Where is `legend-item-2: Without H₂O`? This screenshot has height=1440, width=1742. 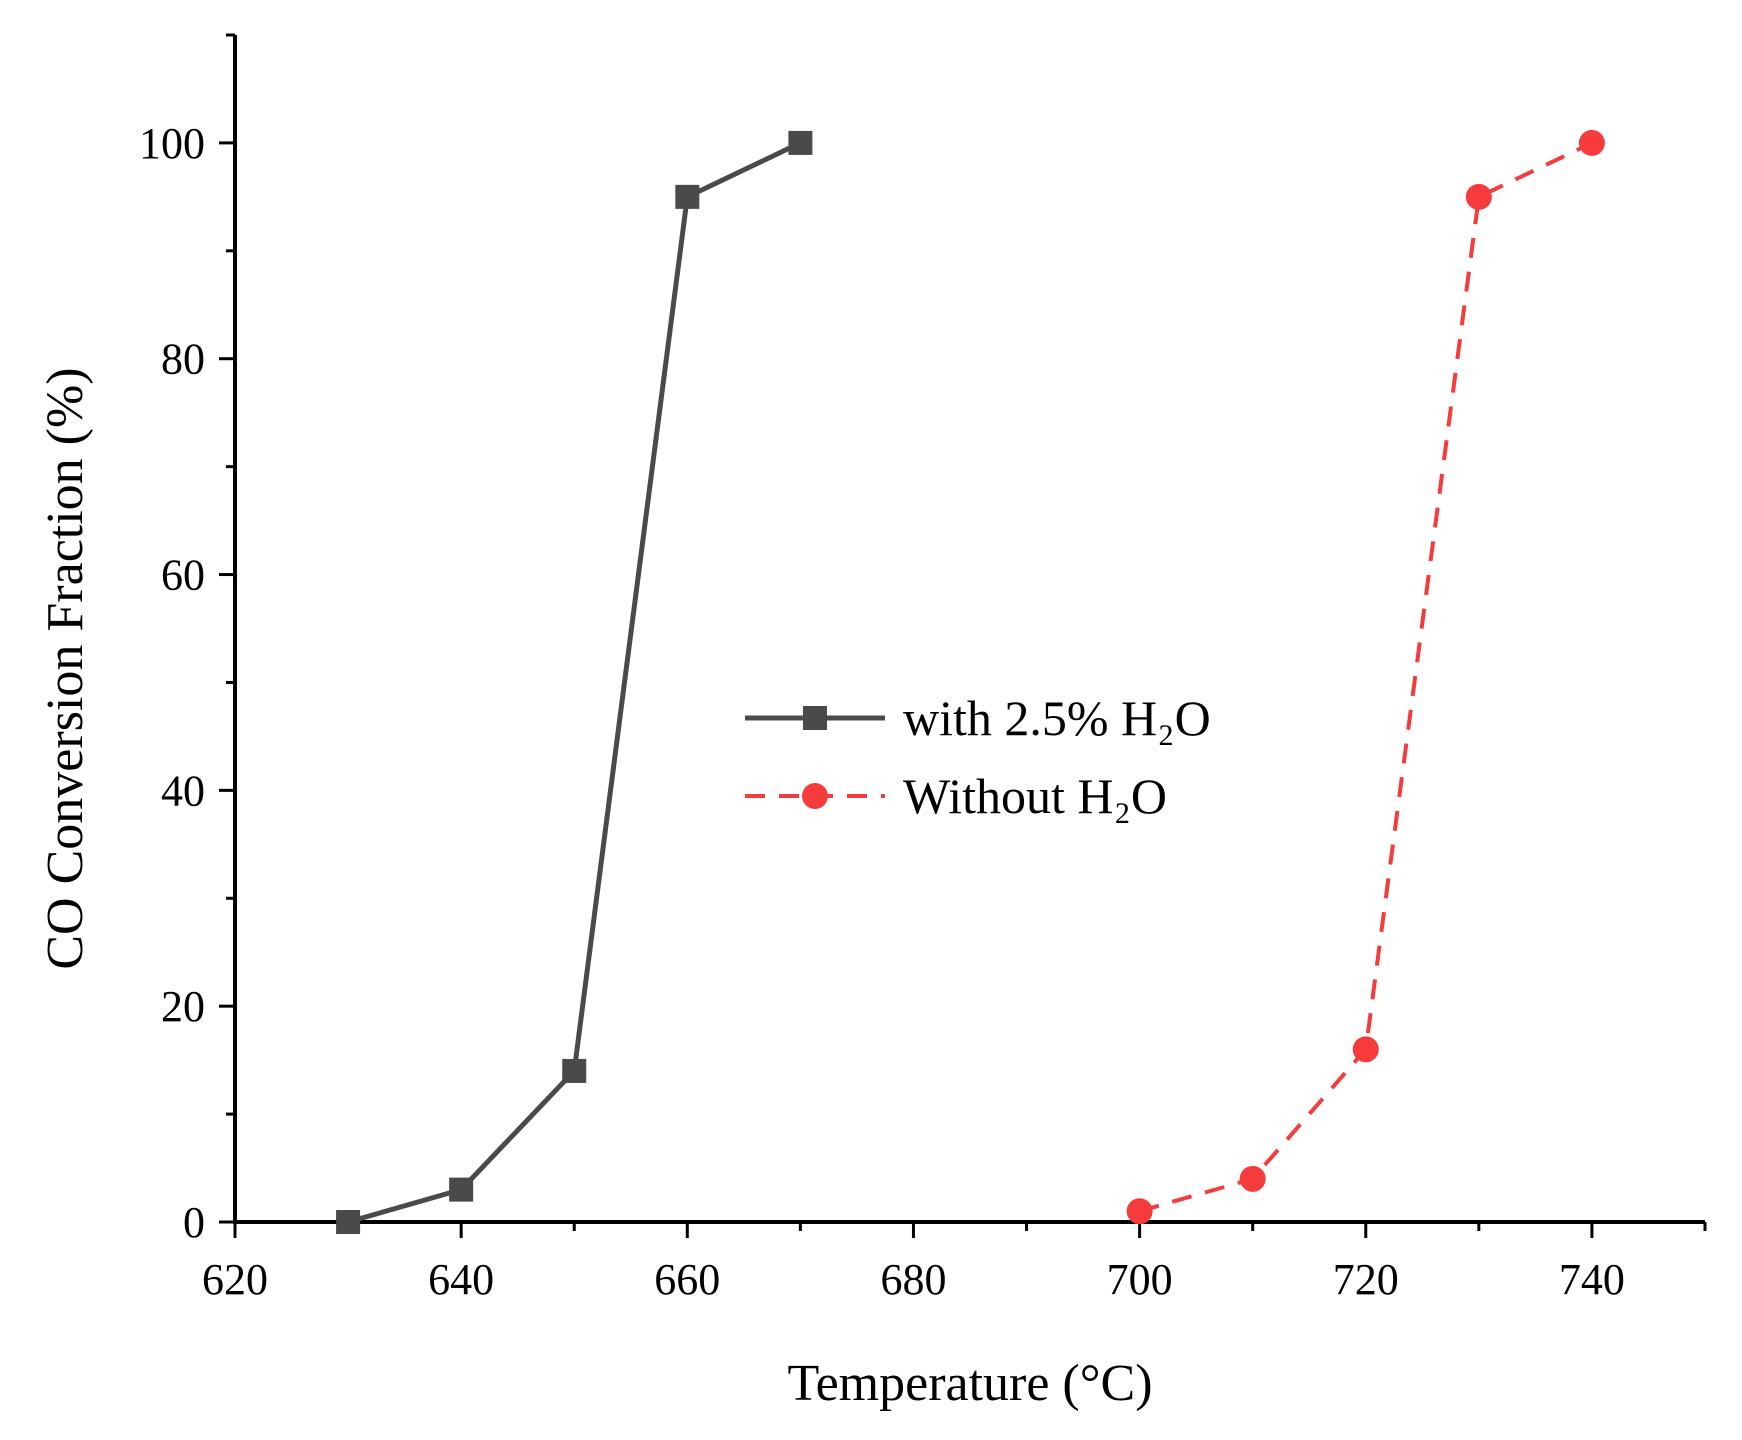
legend-item-2: Without H₂O is located at coordinates (956, 796).